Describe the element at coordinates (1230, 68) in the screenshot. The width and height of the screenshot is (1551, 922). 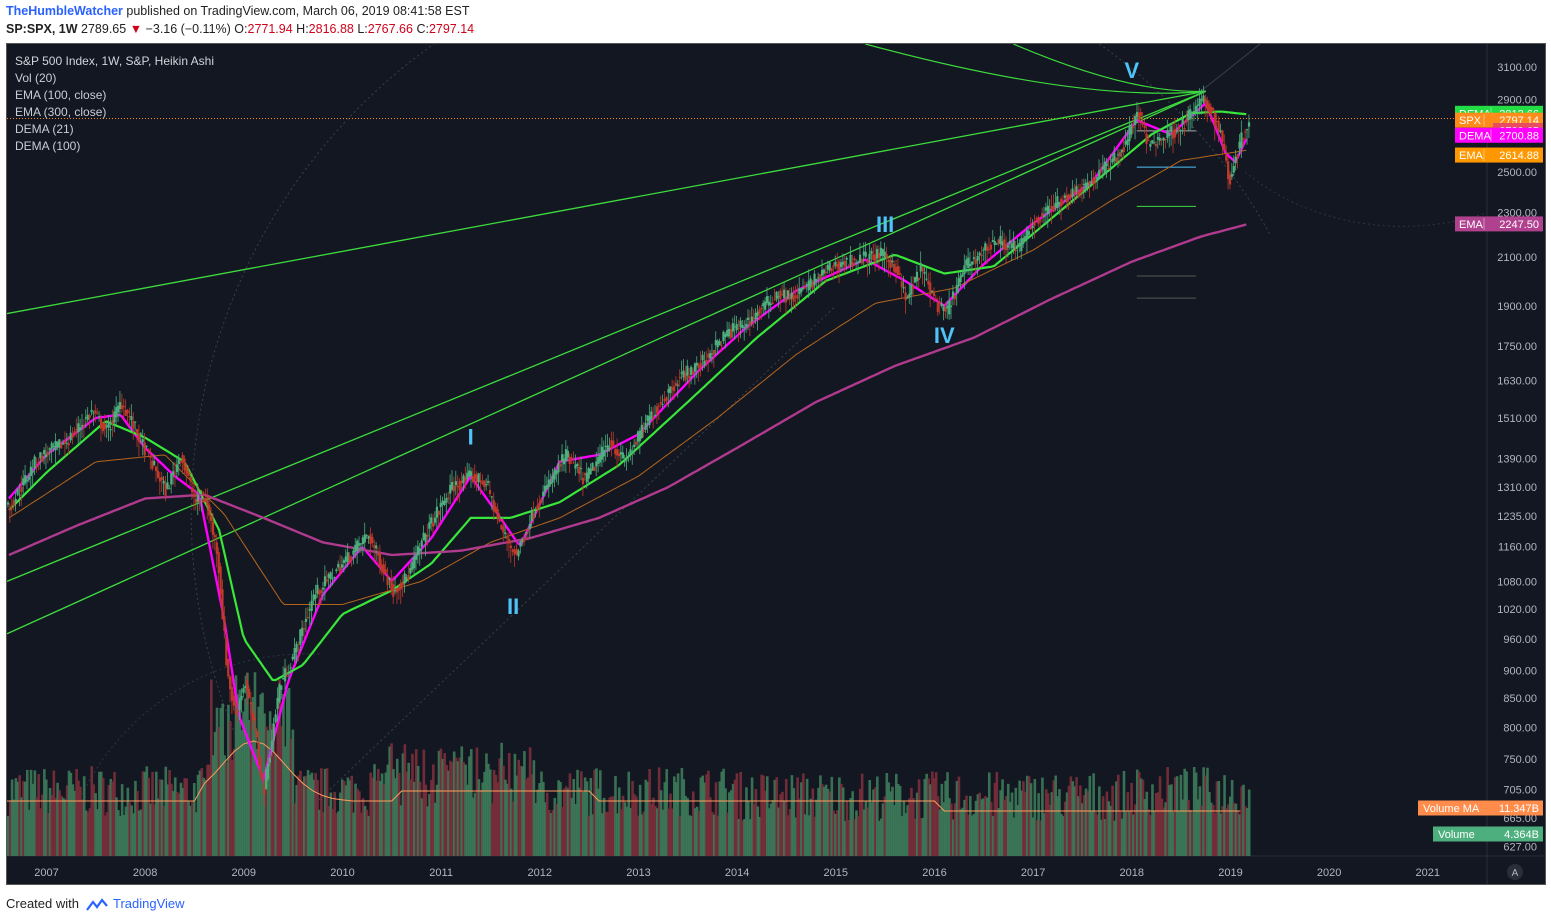
I see `arc-guide` at that location.